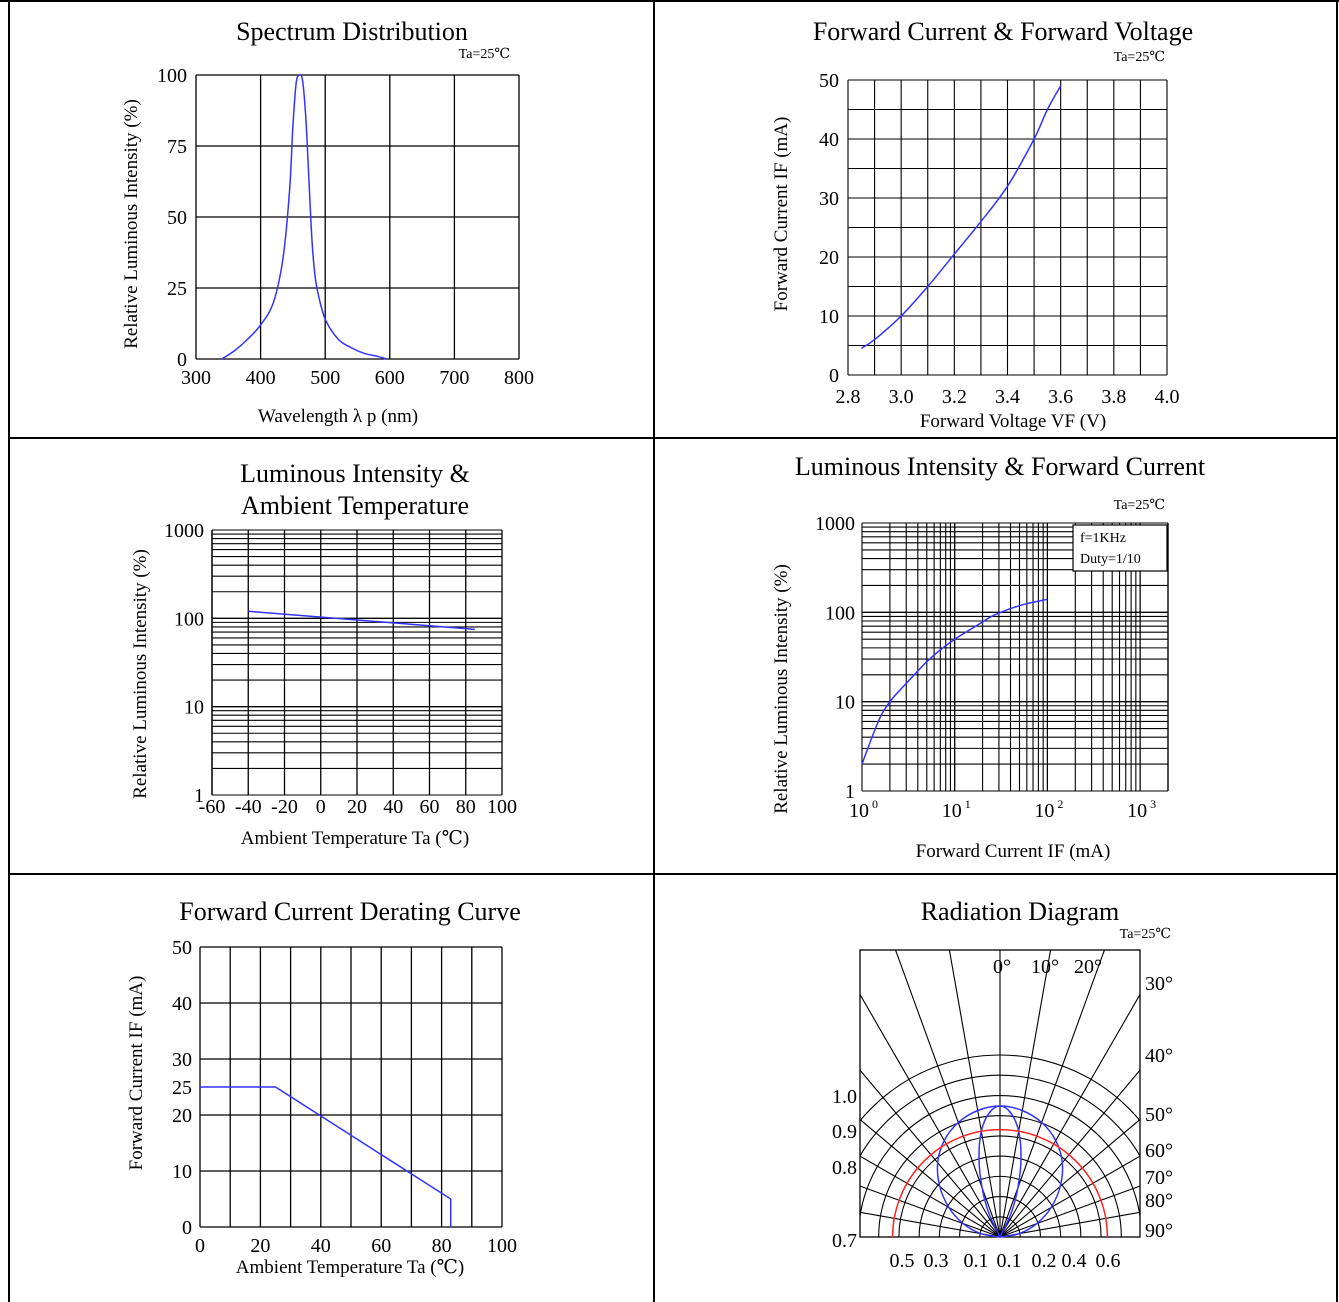 The width and height of the screenshot is (1339, 1302). Describe the element at coordinates (177, 147) in the screenshot. I see `spectrum-ytick: 75` at that location.